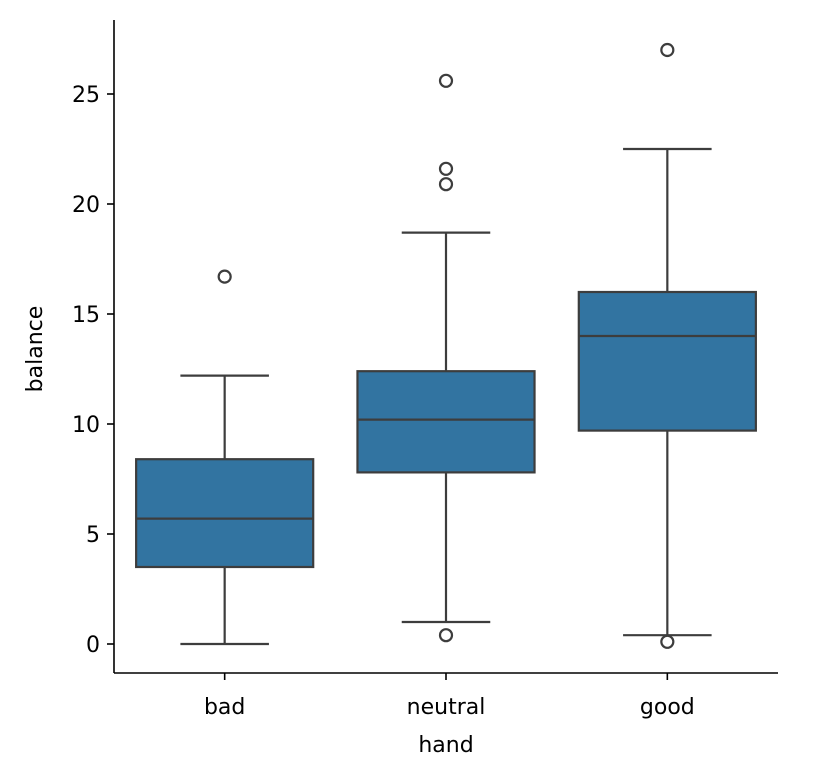 Image resolution: width=814 pixels, height=780 pixels. I want to click on x-tick-label: neutral, so click(446, 707).